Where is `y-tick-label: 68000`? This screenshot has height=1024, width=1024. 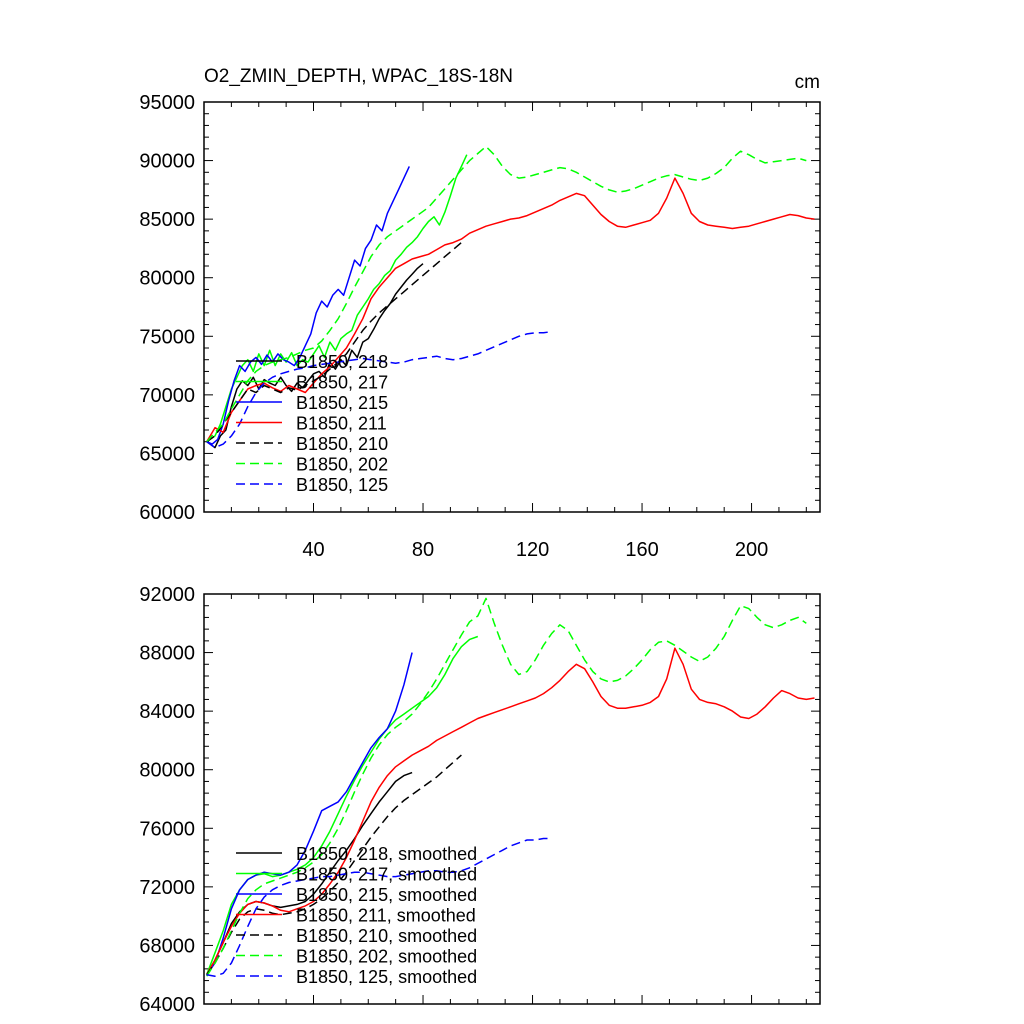
y-tick-label: 68000 is located at coordinates (167, 946).